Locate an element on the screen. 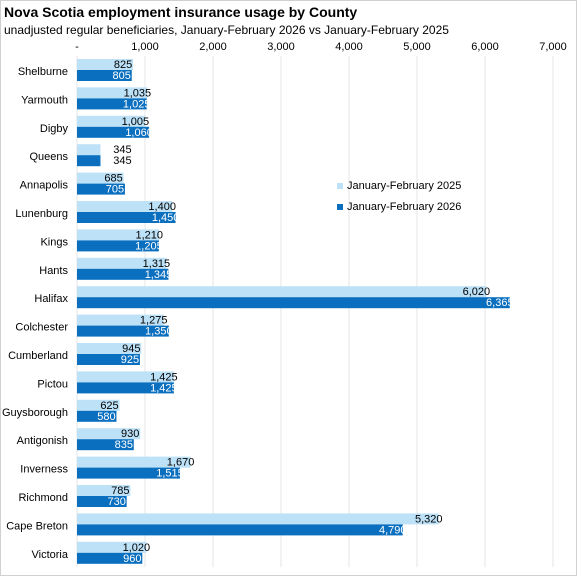 This screenshot has width=577, height=576. data-label-2025: 1,035 is located at coordinates (138, 93).